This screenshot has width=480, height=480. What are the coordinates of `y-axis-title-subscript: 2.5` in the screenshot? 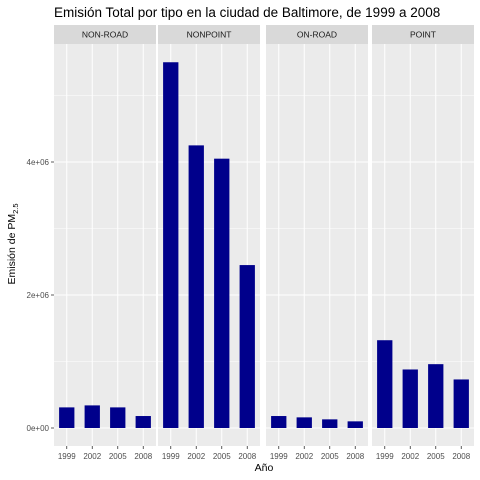 It's located at (15, 208).